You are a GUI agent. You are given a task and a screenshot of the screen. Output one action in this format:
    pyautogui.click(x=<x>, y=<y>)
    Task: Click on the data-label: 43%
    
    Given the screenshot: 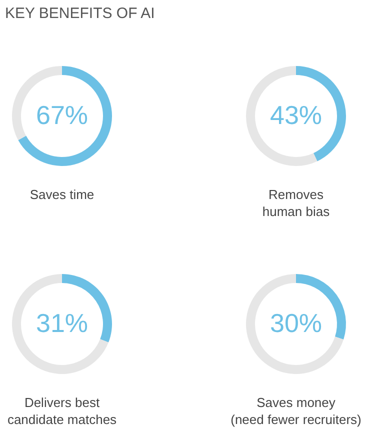 What is the action you would take?
    pyautogui.click(x=296, y=115)
    